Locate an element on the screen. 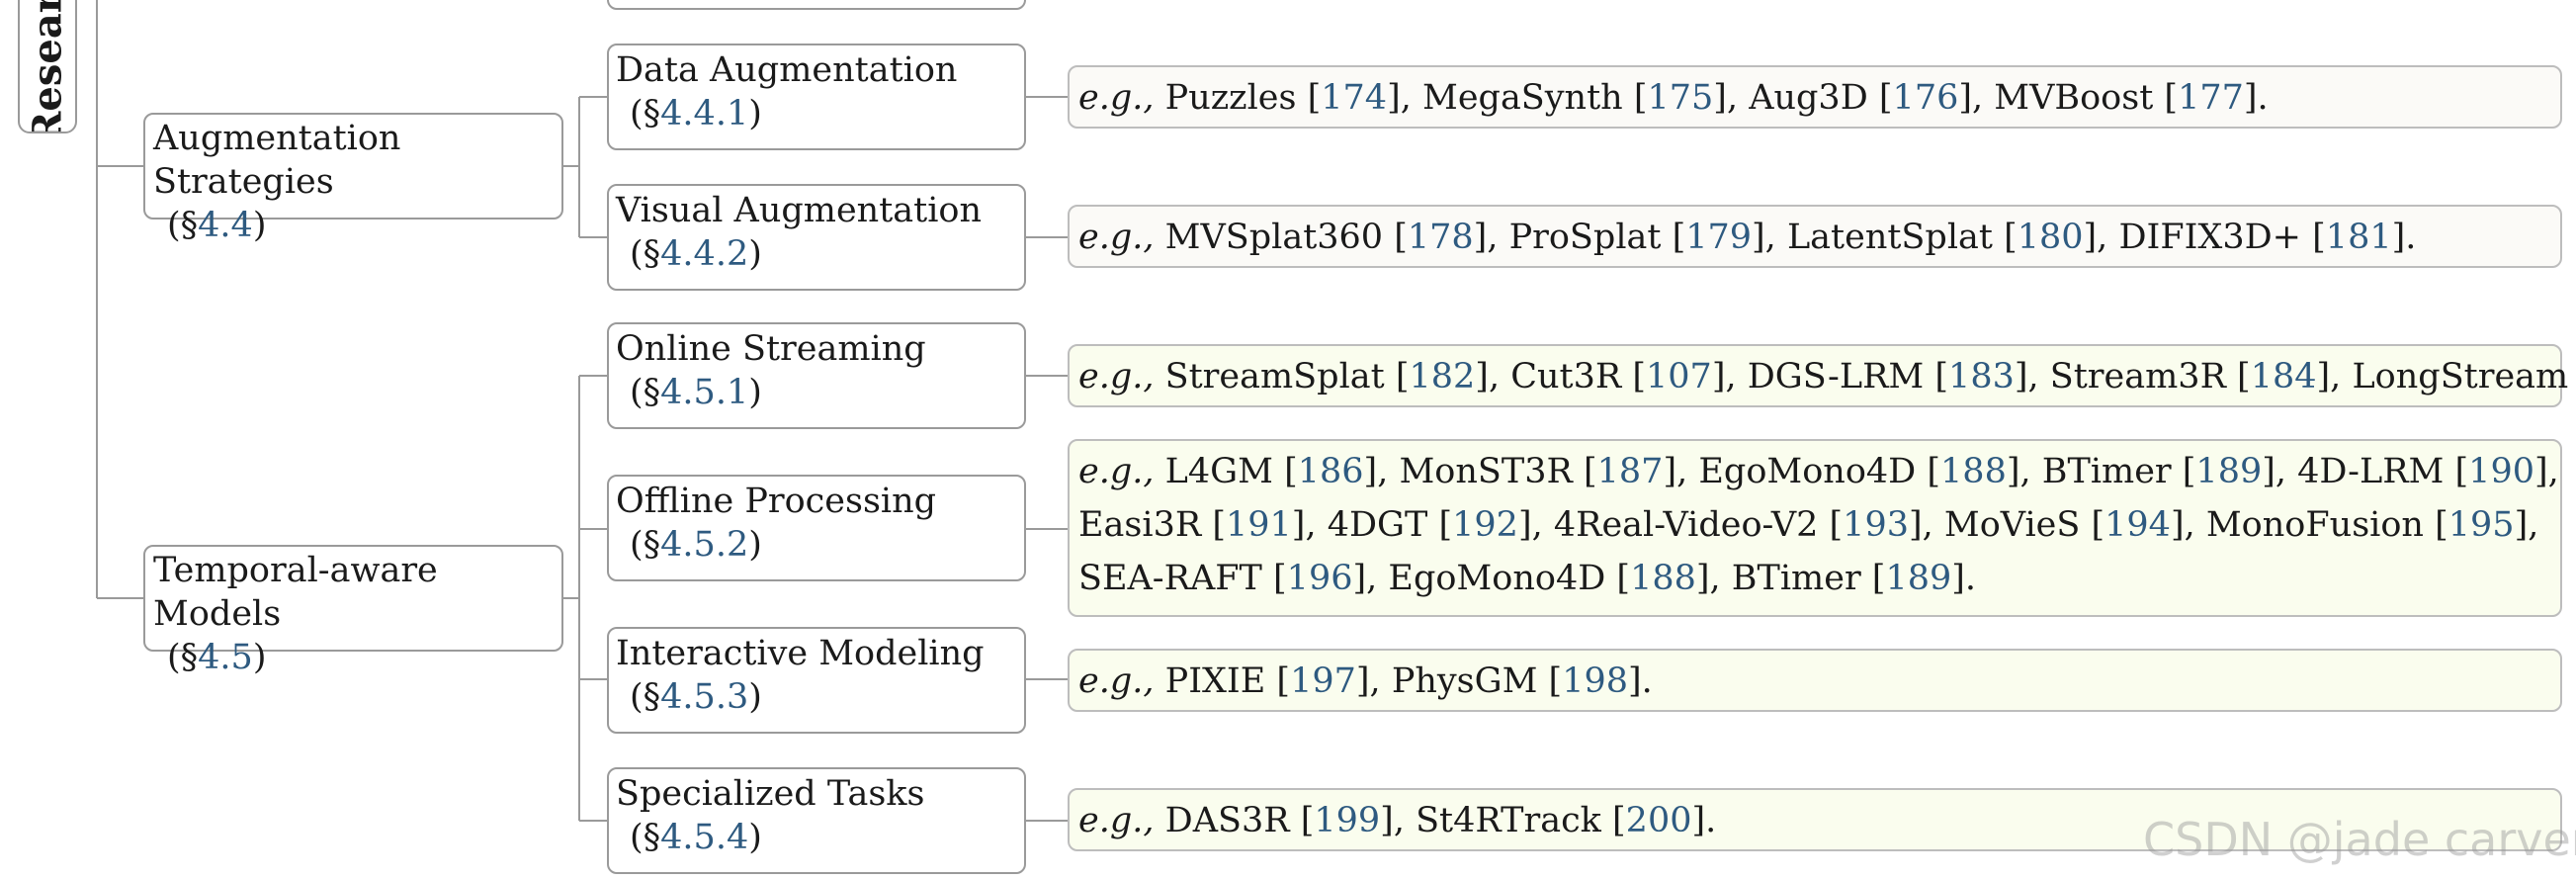 Image resolution: width=2576 pixels, height=880 pixels. section-reference: (§4.5.3) is located at coordinates (696, 697).